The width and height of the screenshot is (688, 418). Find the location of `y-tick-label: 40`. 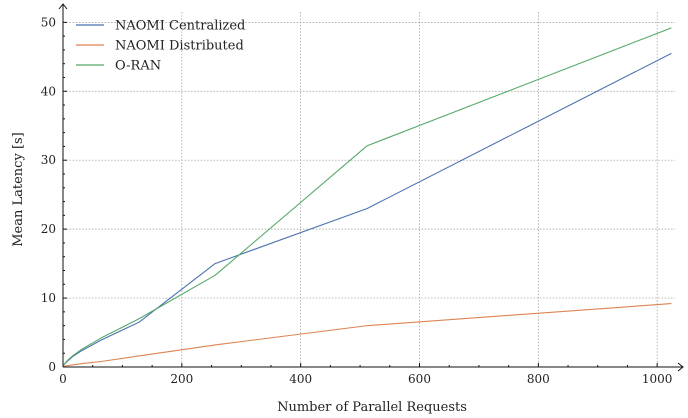

y-tick-label: 40 is located at coordinates (48, 91).